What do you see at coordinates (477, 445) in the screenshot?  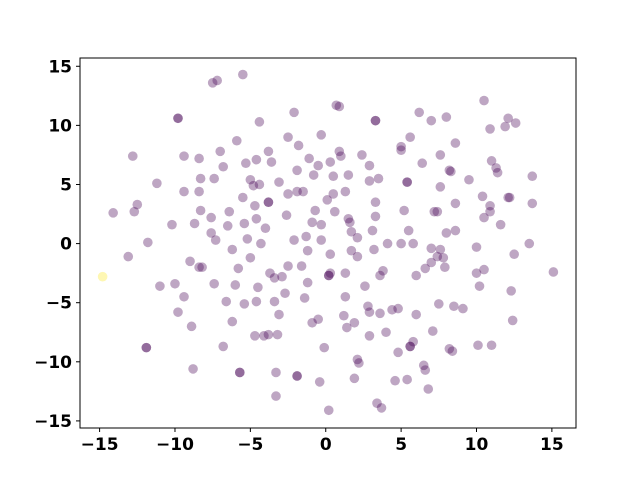 I see `x-tick-label: 10` at bounding box center [477, 445].